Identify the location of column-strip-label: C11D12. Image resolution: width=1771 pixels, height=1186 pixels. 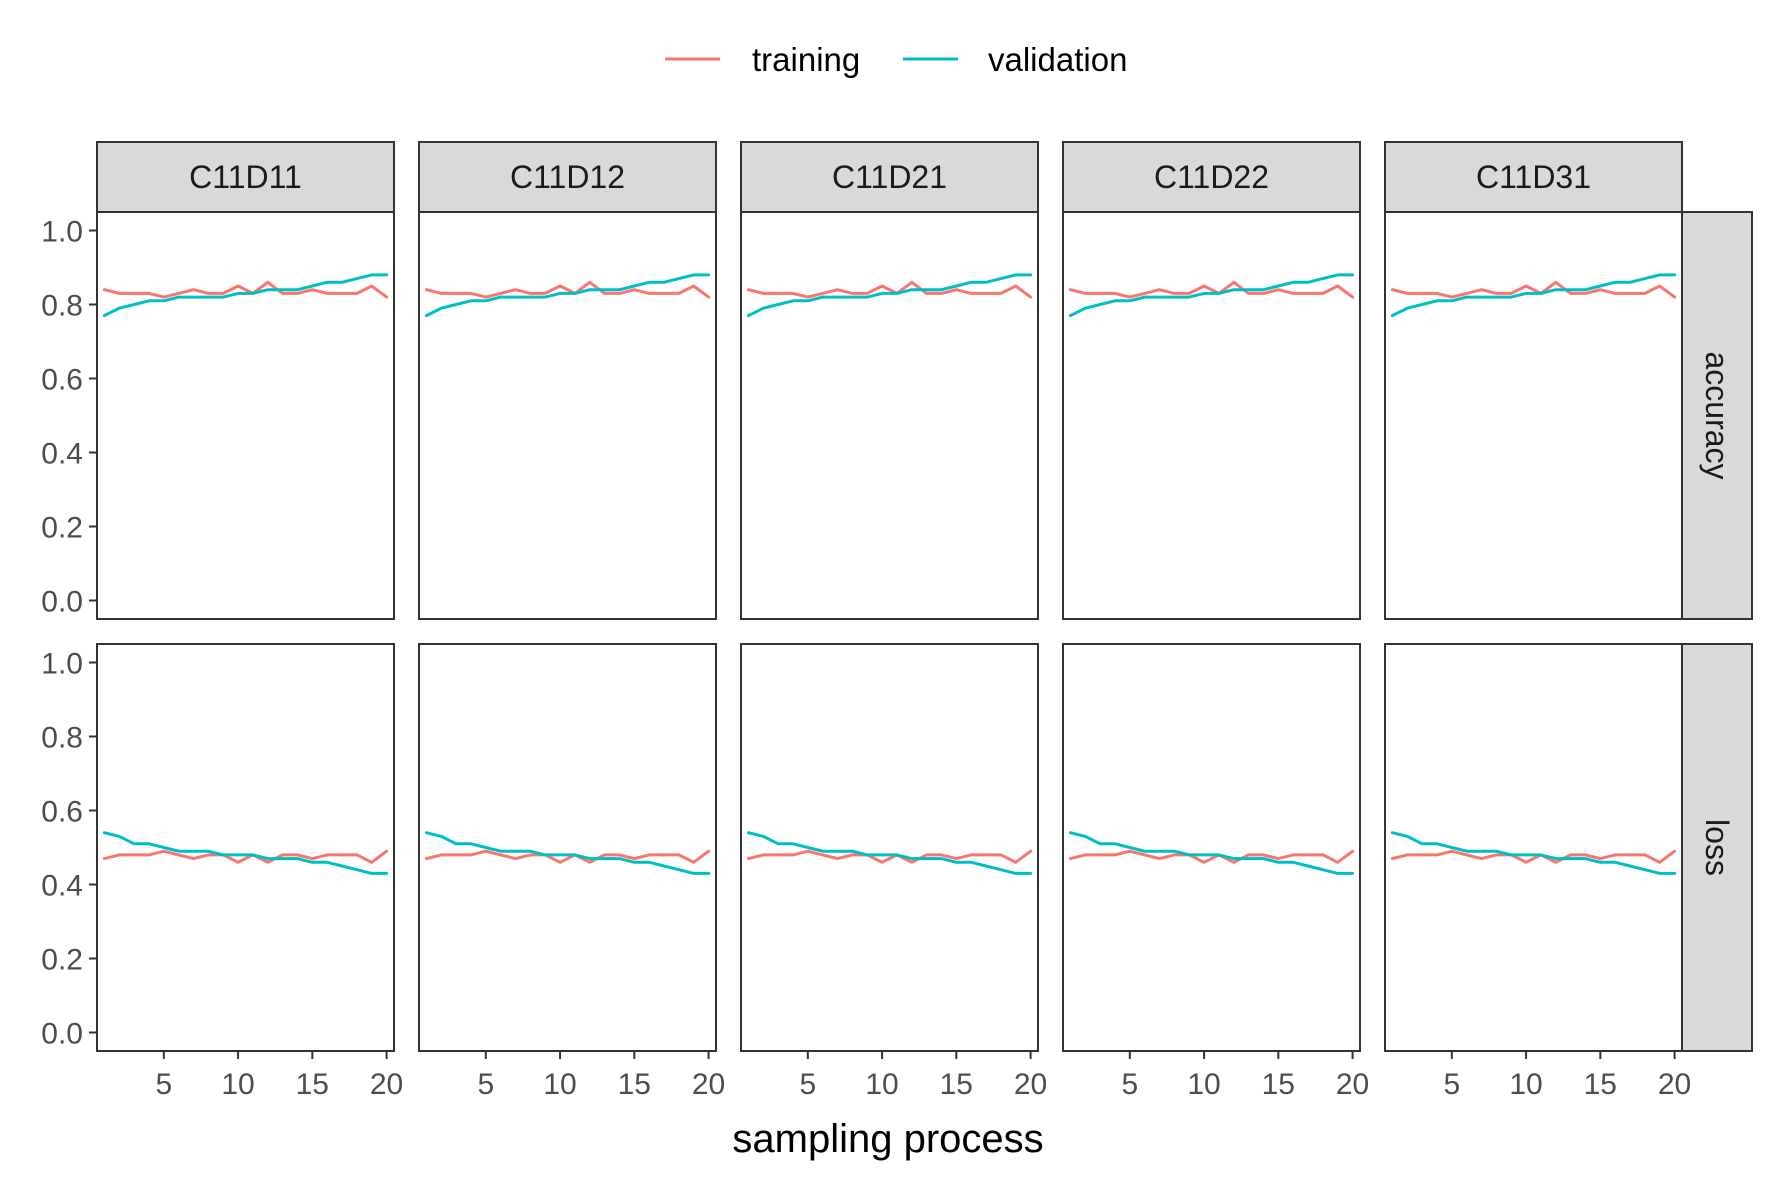
(567, 177).